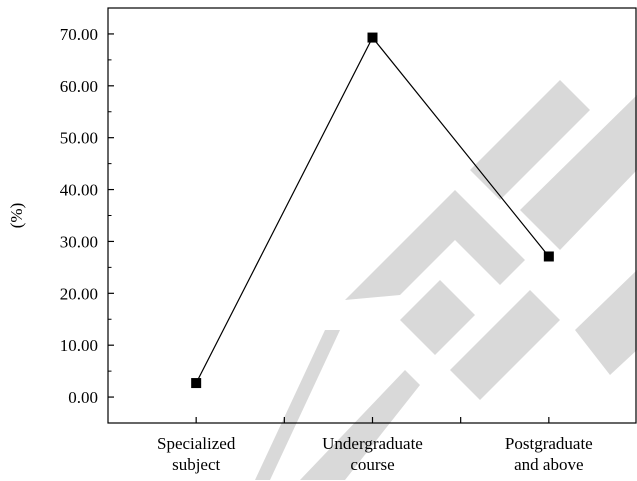 This screenshot has width=637, height=481. What do you see at coordinates (16, 215) in the screenshot?
I see `y-axis-label: (%)` at bounding box center [16, 215].